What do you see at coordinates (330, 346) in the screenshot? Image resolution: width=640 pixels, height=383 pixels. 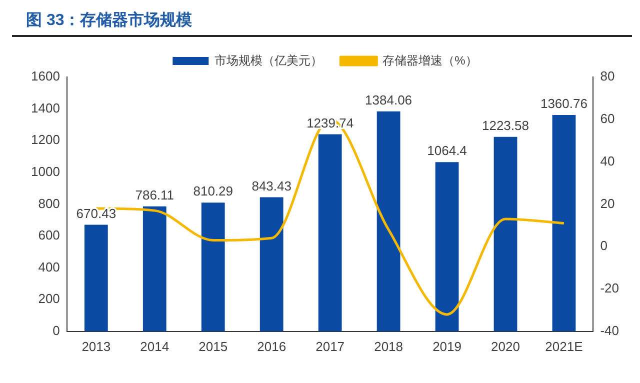 I see `x-tick-label: 2017` at bounding box center [330, 346].